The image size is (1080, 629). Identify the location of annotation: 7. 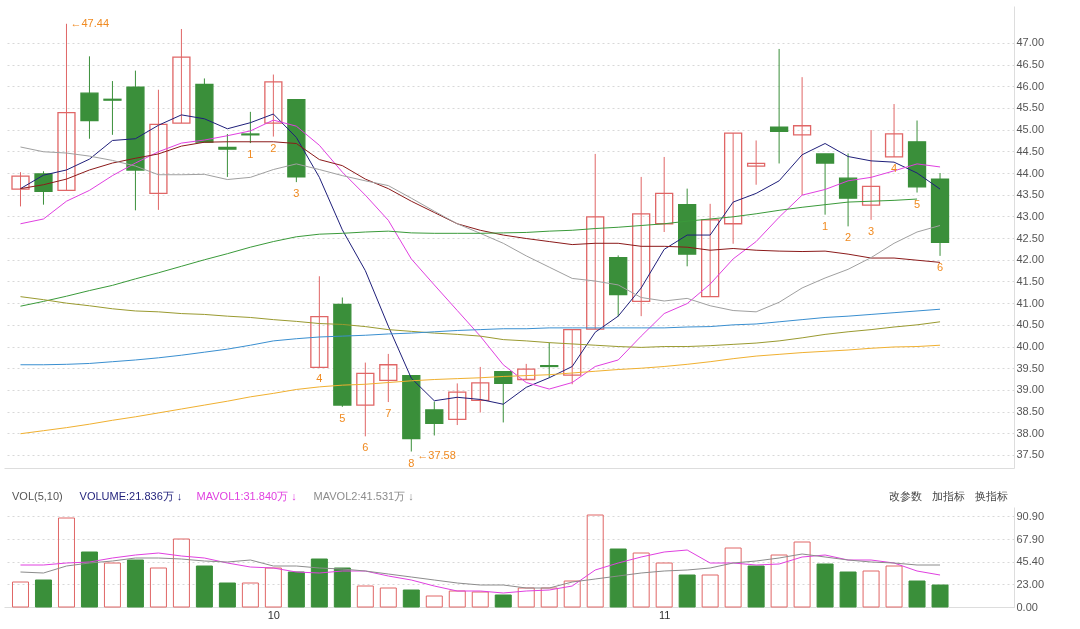
(388, 413).